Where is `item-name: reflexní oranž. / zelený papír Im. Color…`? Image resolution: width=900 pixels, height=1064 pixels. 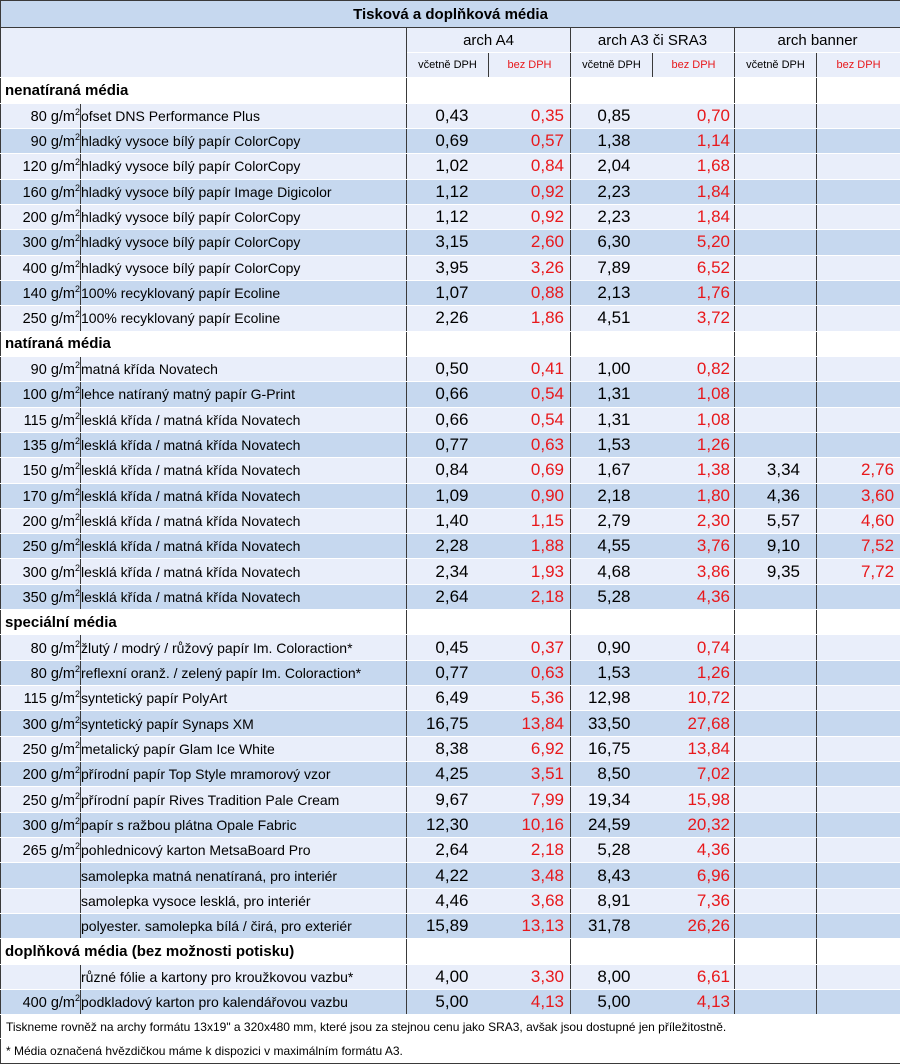
item-name: reflexní oranž. / zelený papír Im. Color… is located at coordinates (243, 673).